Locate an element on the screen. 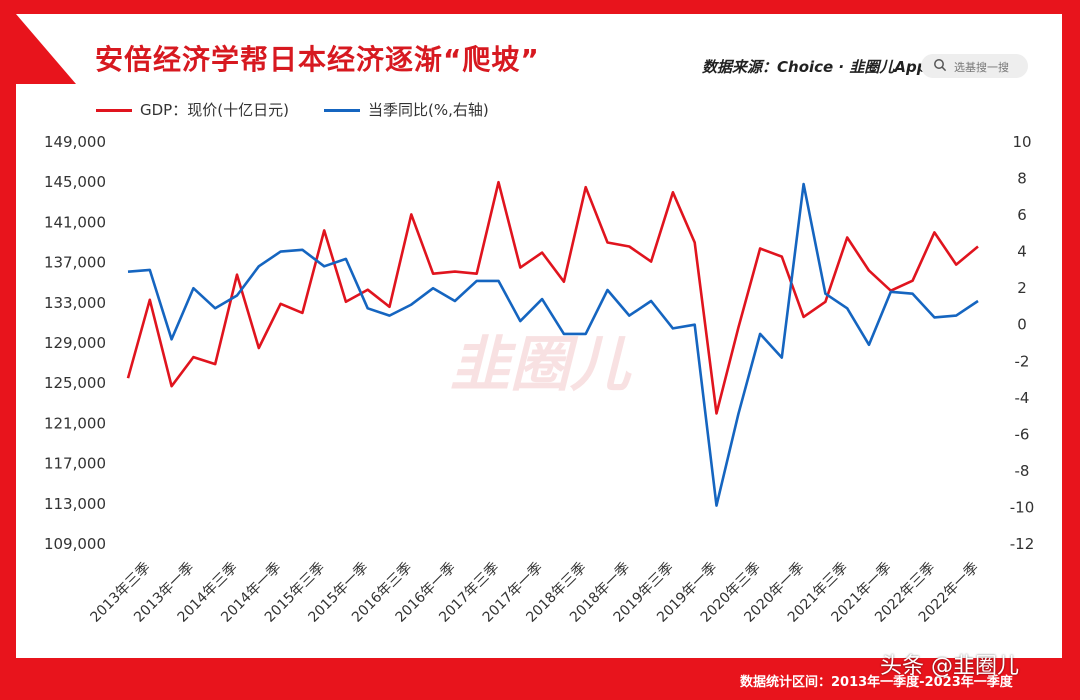 The height and width of the screenshot is (700, 1080). right-axis-tick: -4 is located at coordinates (1022, 398).